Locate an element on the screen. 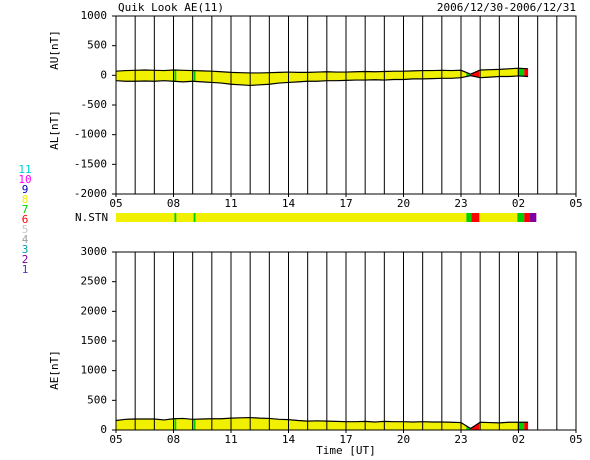  y-tick-label: -500 is located at coordinates (94, 104).